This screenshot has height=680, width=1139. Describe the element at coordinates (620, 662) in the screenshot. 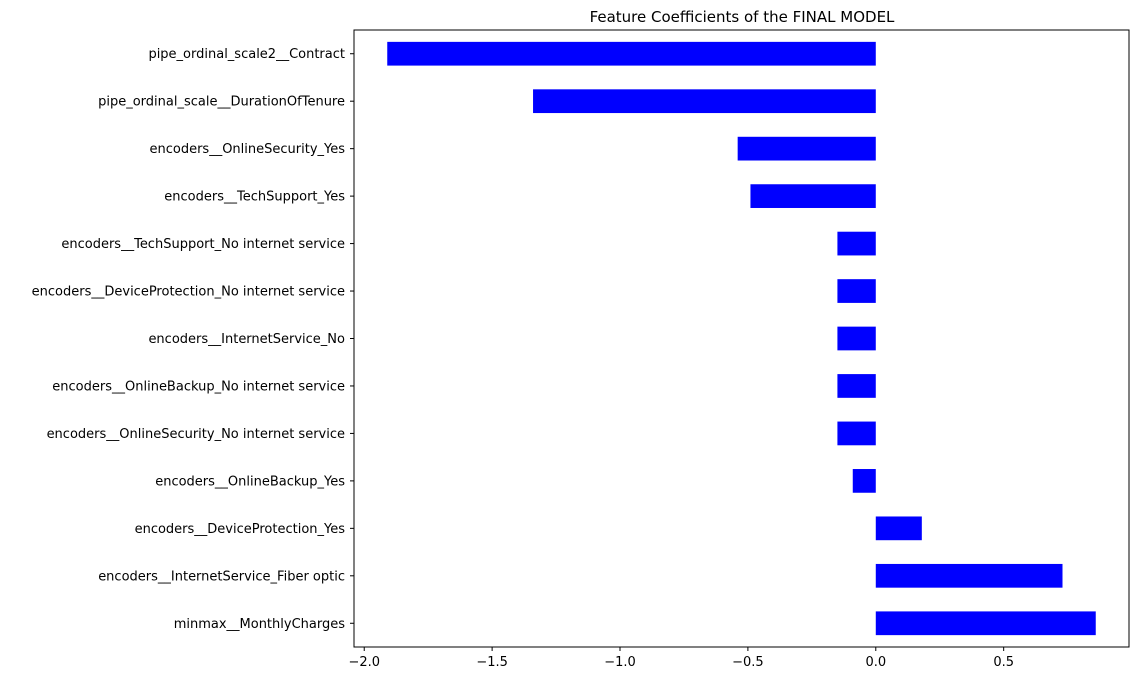

I see `x-tick-label: −1.0` at that location.